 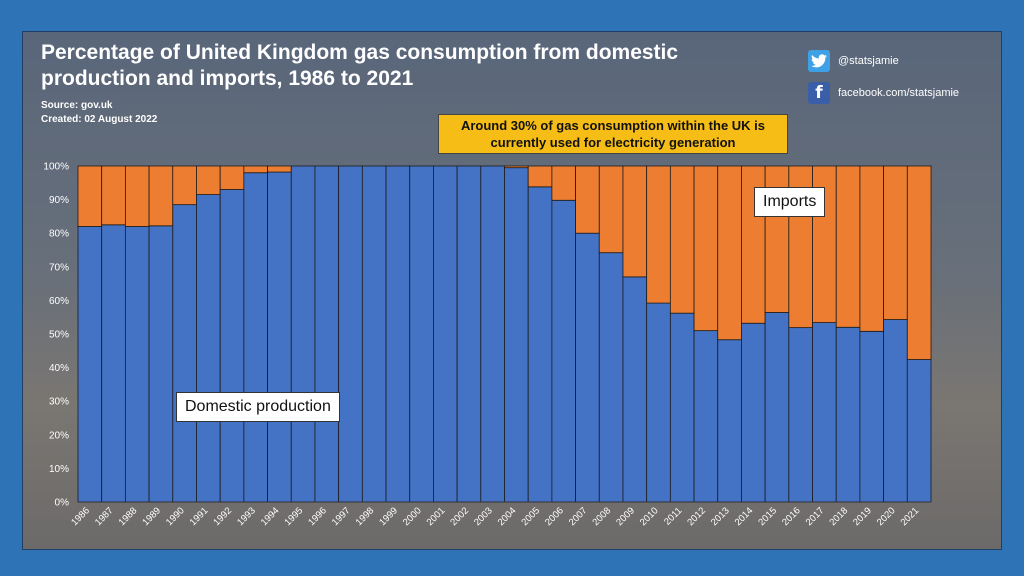 What do you see at coordinates (59, 402) in the screenshot?
I see `y-tick-label: 30%` at bounding box center [59, 402].